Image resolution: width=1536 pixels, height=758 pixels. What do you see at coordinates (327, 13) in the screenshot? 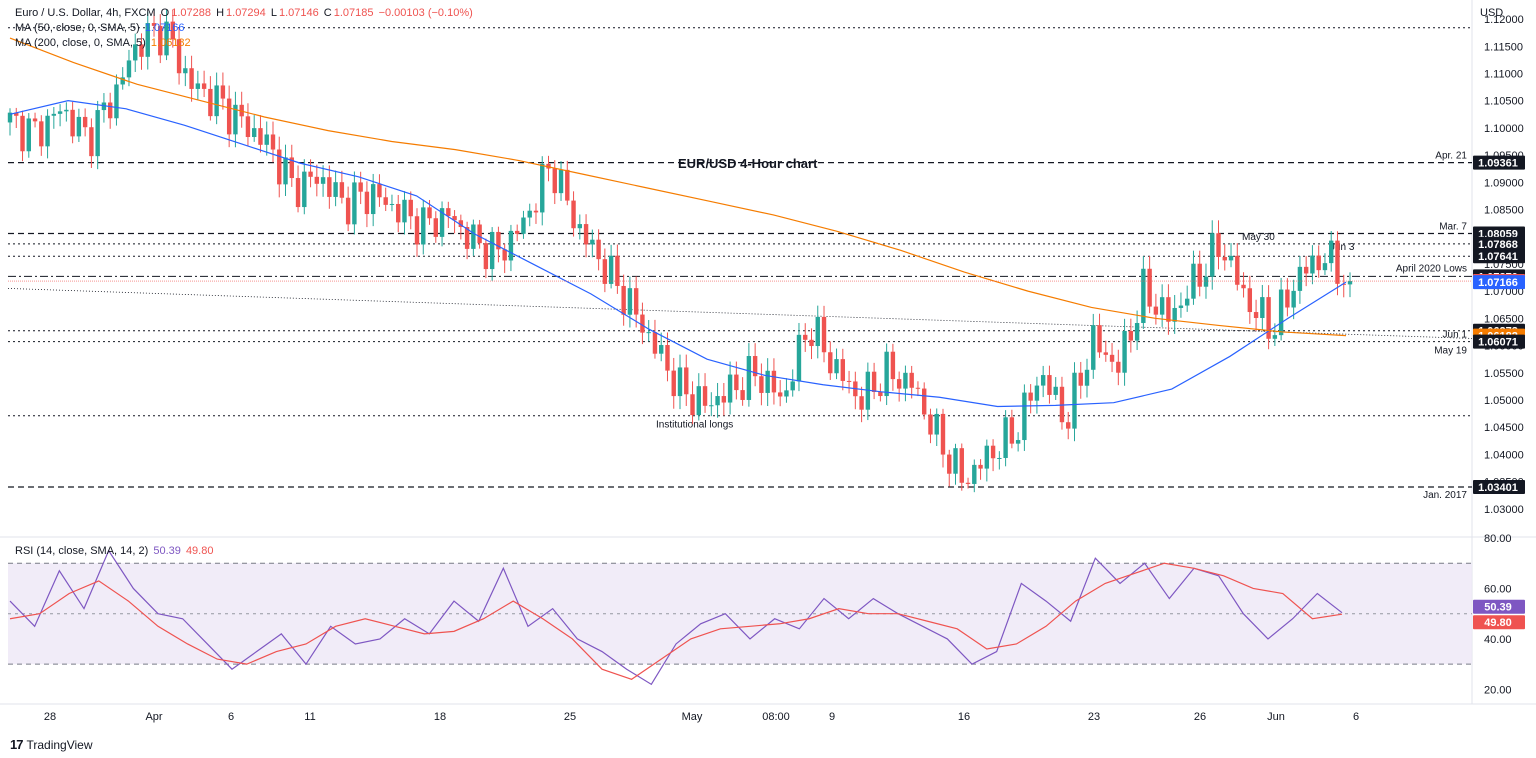
I see `close-label: C` at bounding box center [327, 13].